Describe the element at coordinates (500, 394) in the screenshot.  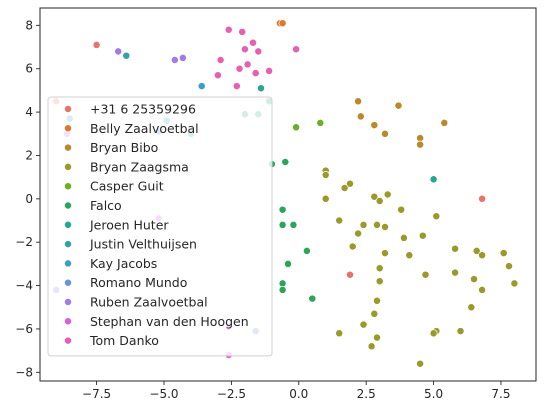
I see `x-tick-label: 7.5` at that location.